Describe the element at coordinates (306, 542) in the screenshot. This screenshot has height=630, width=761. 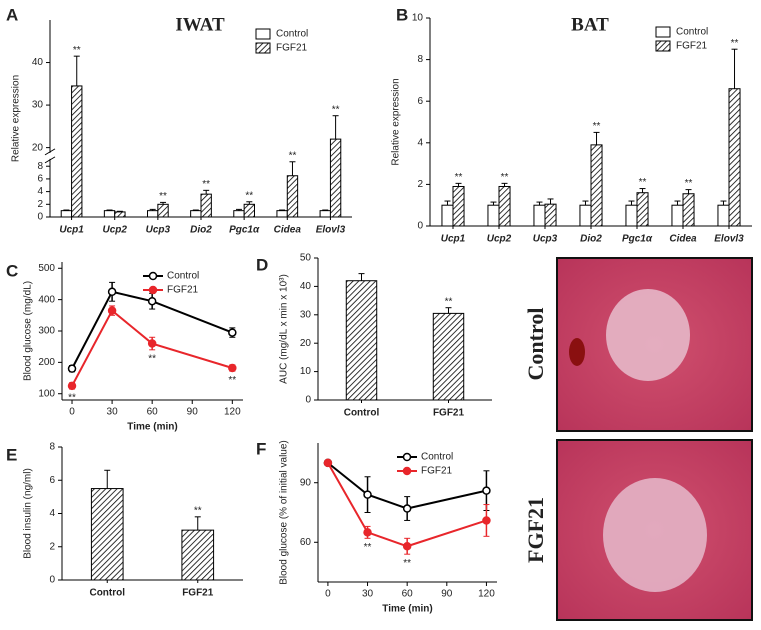
I see `y-tick-label: 60` at that location.